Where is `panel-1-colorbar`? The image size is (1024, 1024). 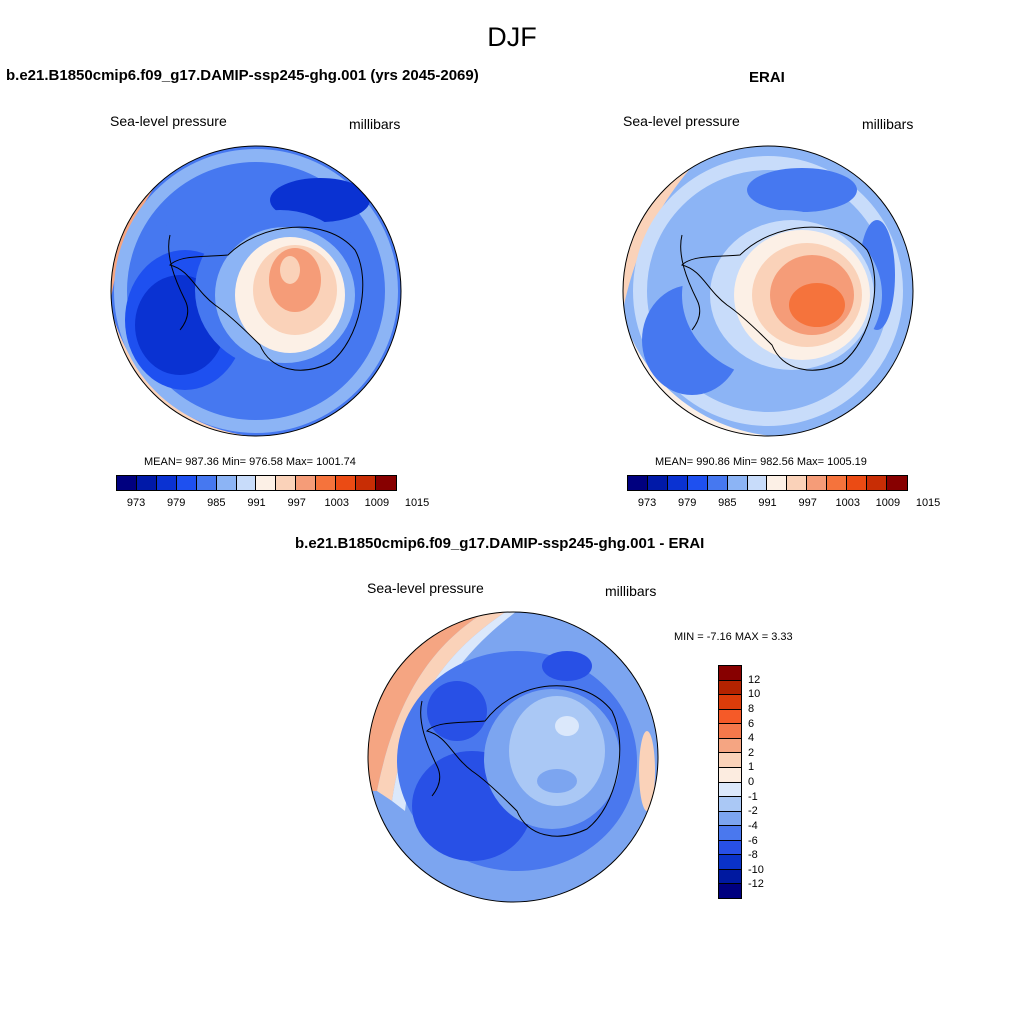 panel-1-colorbar is located at coordinates (256, 483).